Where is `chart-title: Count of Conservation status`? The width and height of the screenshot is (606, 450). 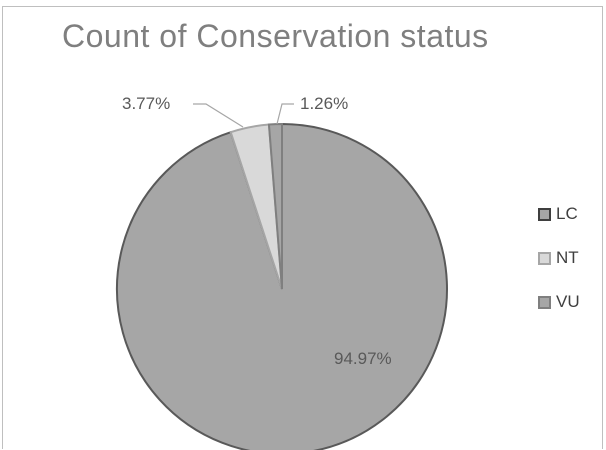
chart-title: Count of Conservation status is located at coordinates (275, 36).